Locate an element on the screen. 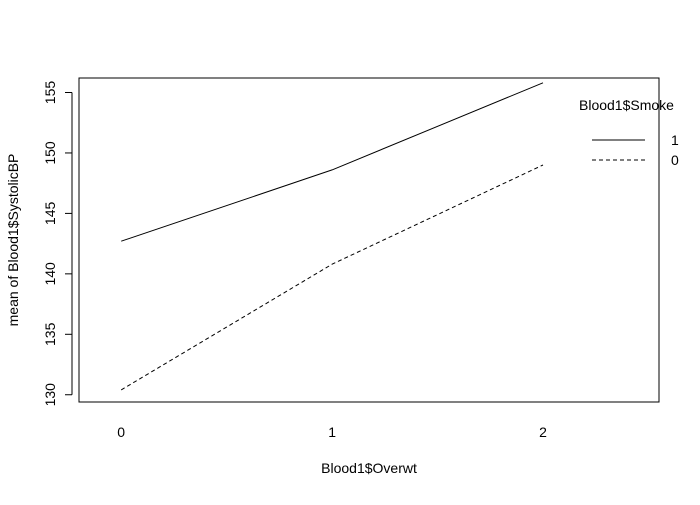 This screenshot has height=505, width=700. y-tick-label-155: 155 is located at coordinates (50, 93).